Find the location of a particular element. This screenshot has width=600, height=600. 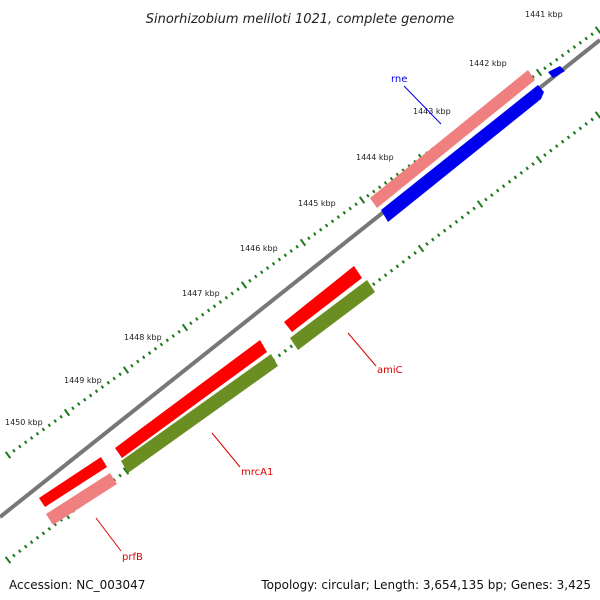

prfb-leader is located at coordinates (108, 534).